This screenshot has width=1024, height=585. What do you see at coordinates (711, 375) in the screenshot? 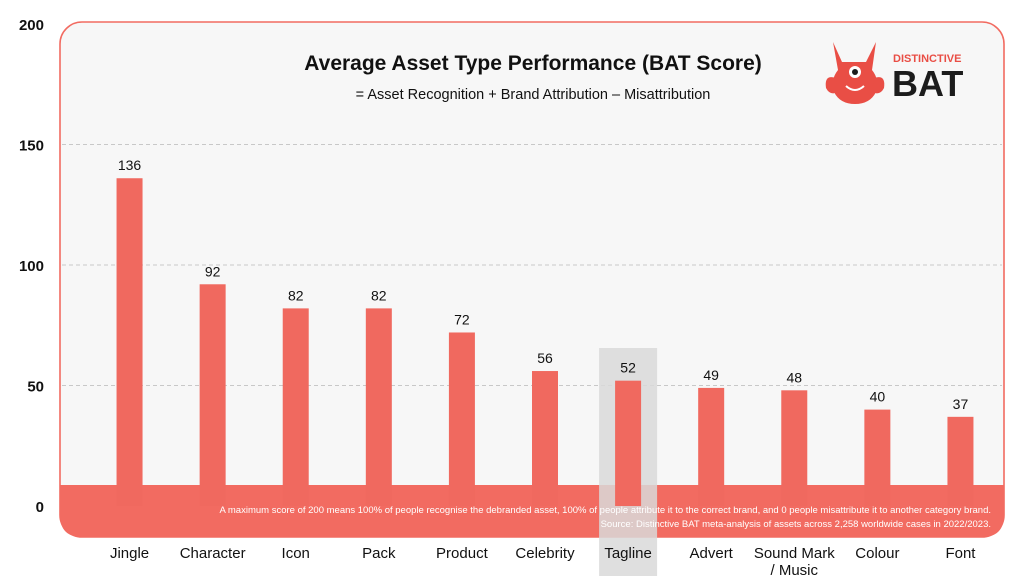
I see `data-label: 49` at bounding box center [711, 375].